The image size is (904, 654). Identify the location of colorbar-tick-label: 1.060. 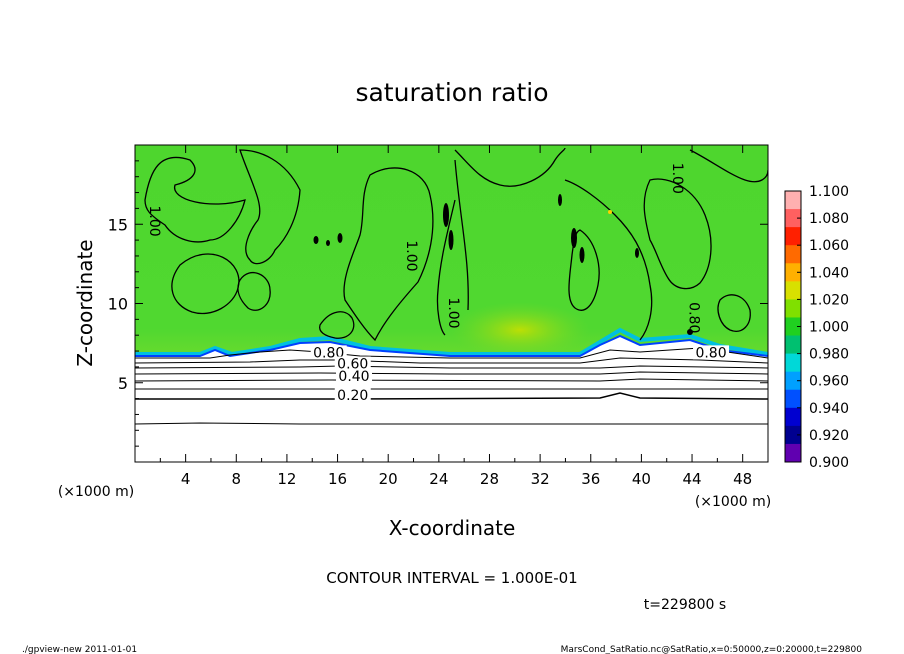
(829, 246).